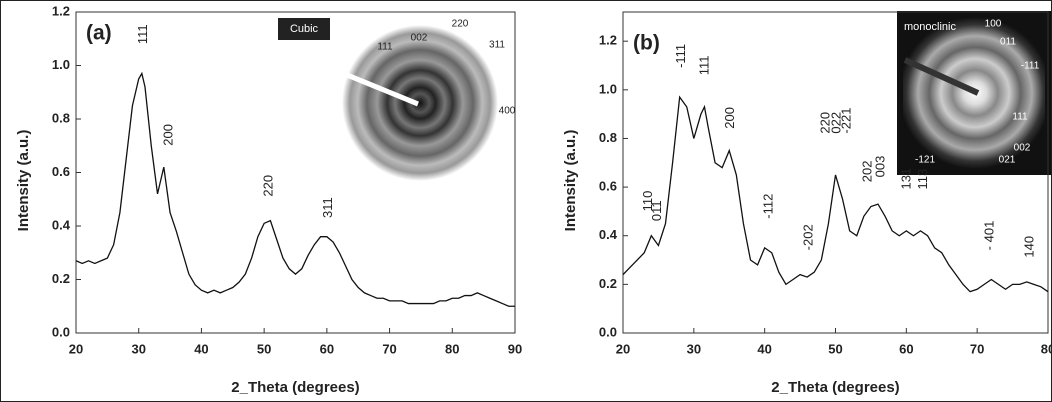 This screenshot has width=1052, height=402. What do you see at coordinates (835, 123) in the screenshot?
I see `peak-label: 022` at bounding box center [835, 123].